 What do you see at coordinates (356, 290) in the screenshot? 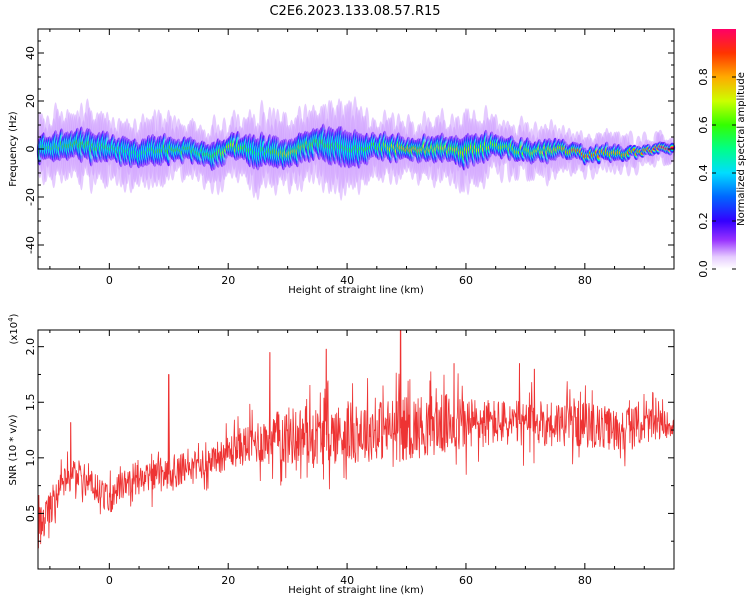
I see `spectrogram-x-axis-label: Height of straight line (km)` at bounding box center [356, 290].